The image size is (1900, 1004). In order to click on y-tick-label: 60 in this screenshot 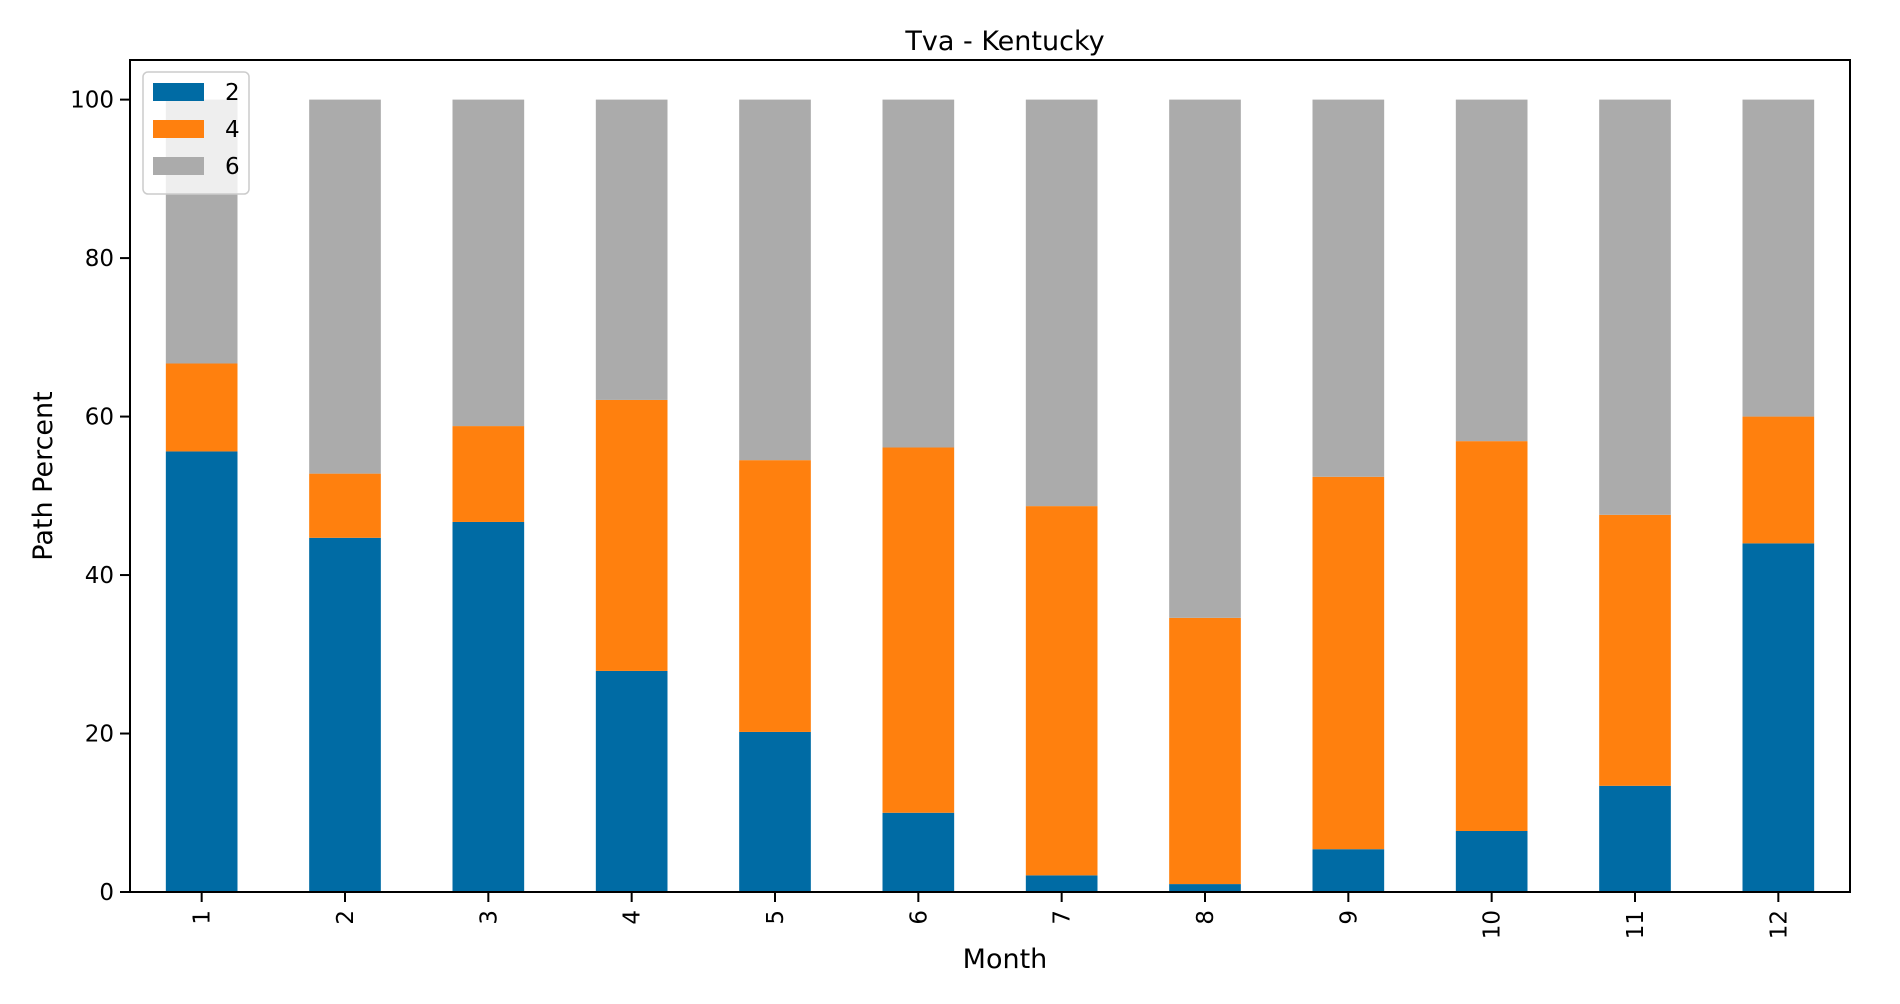, I will do `click(99, 418)`.